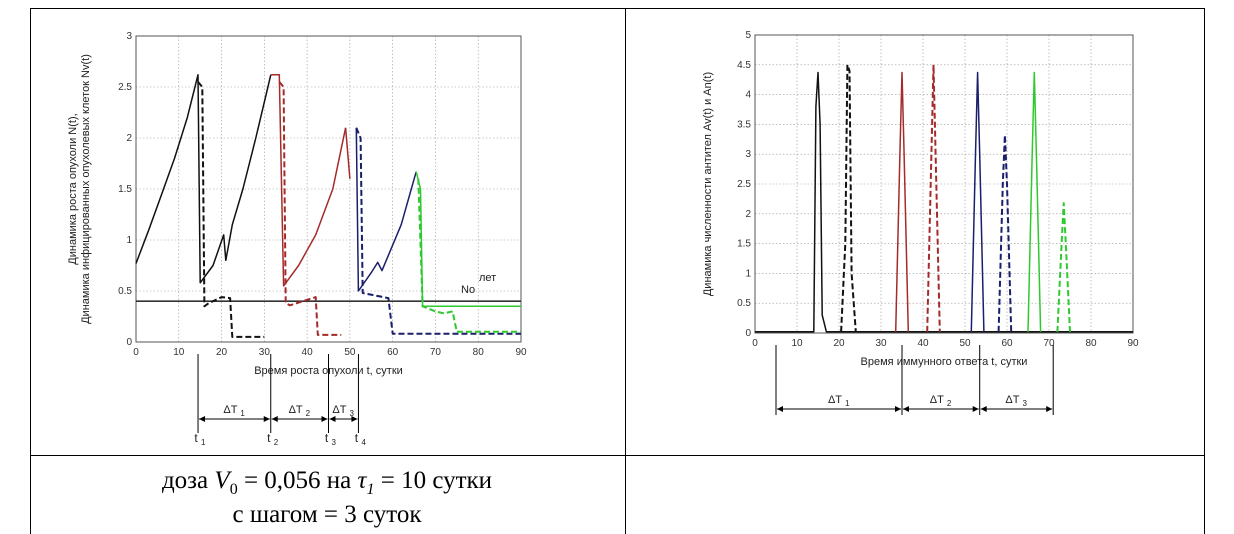  Describe the element at coordinates (1204, 271) in the screenshot. I see `table-right-border` at that location.